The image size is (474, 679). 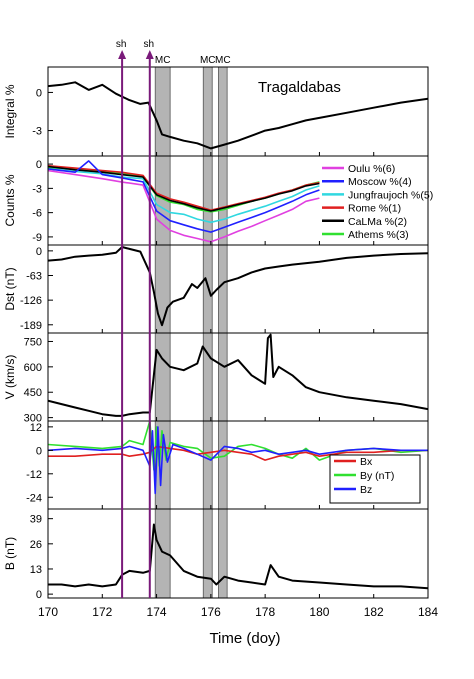 What do you see at coordinates (37, 214) in the screenshot?
I see `y-tick-label-counts-2: -6` at bounding box center [37, 214].